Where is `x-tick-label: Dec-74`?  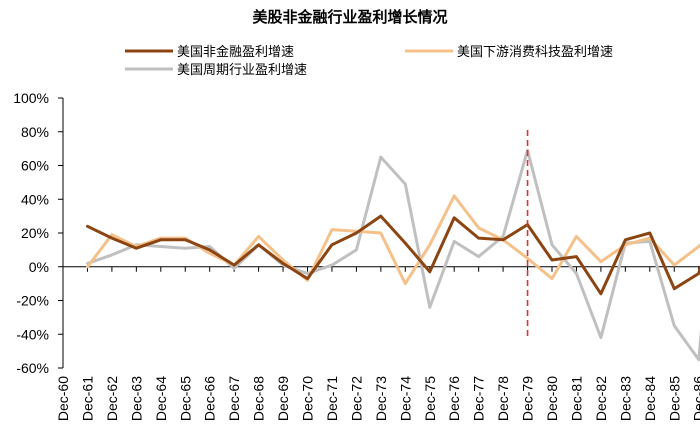
x-tick-label: Dec-74 is located at coordinates (405, 398).